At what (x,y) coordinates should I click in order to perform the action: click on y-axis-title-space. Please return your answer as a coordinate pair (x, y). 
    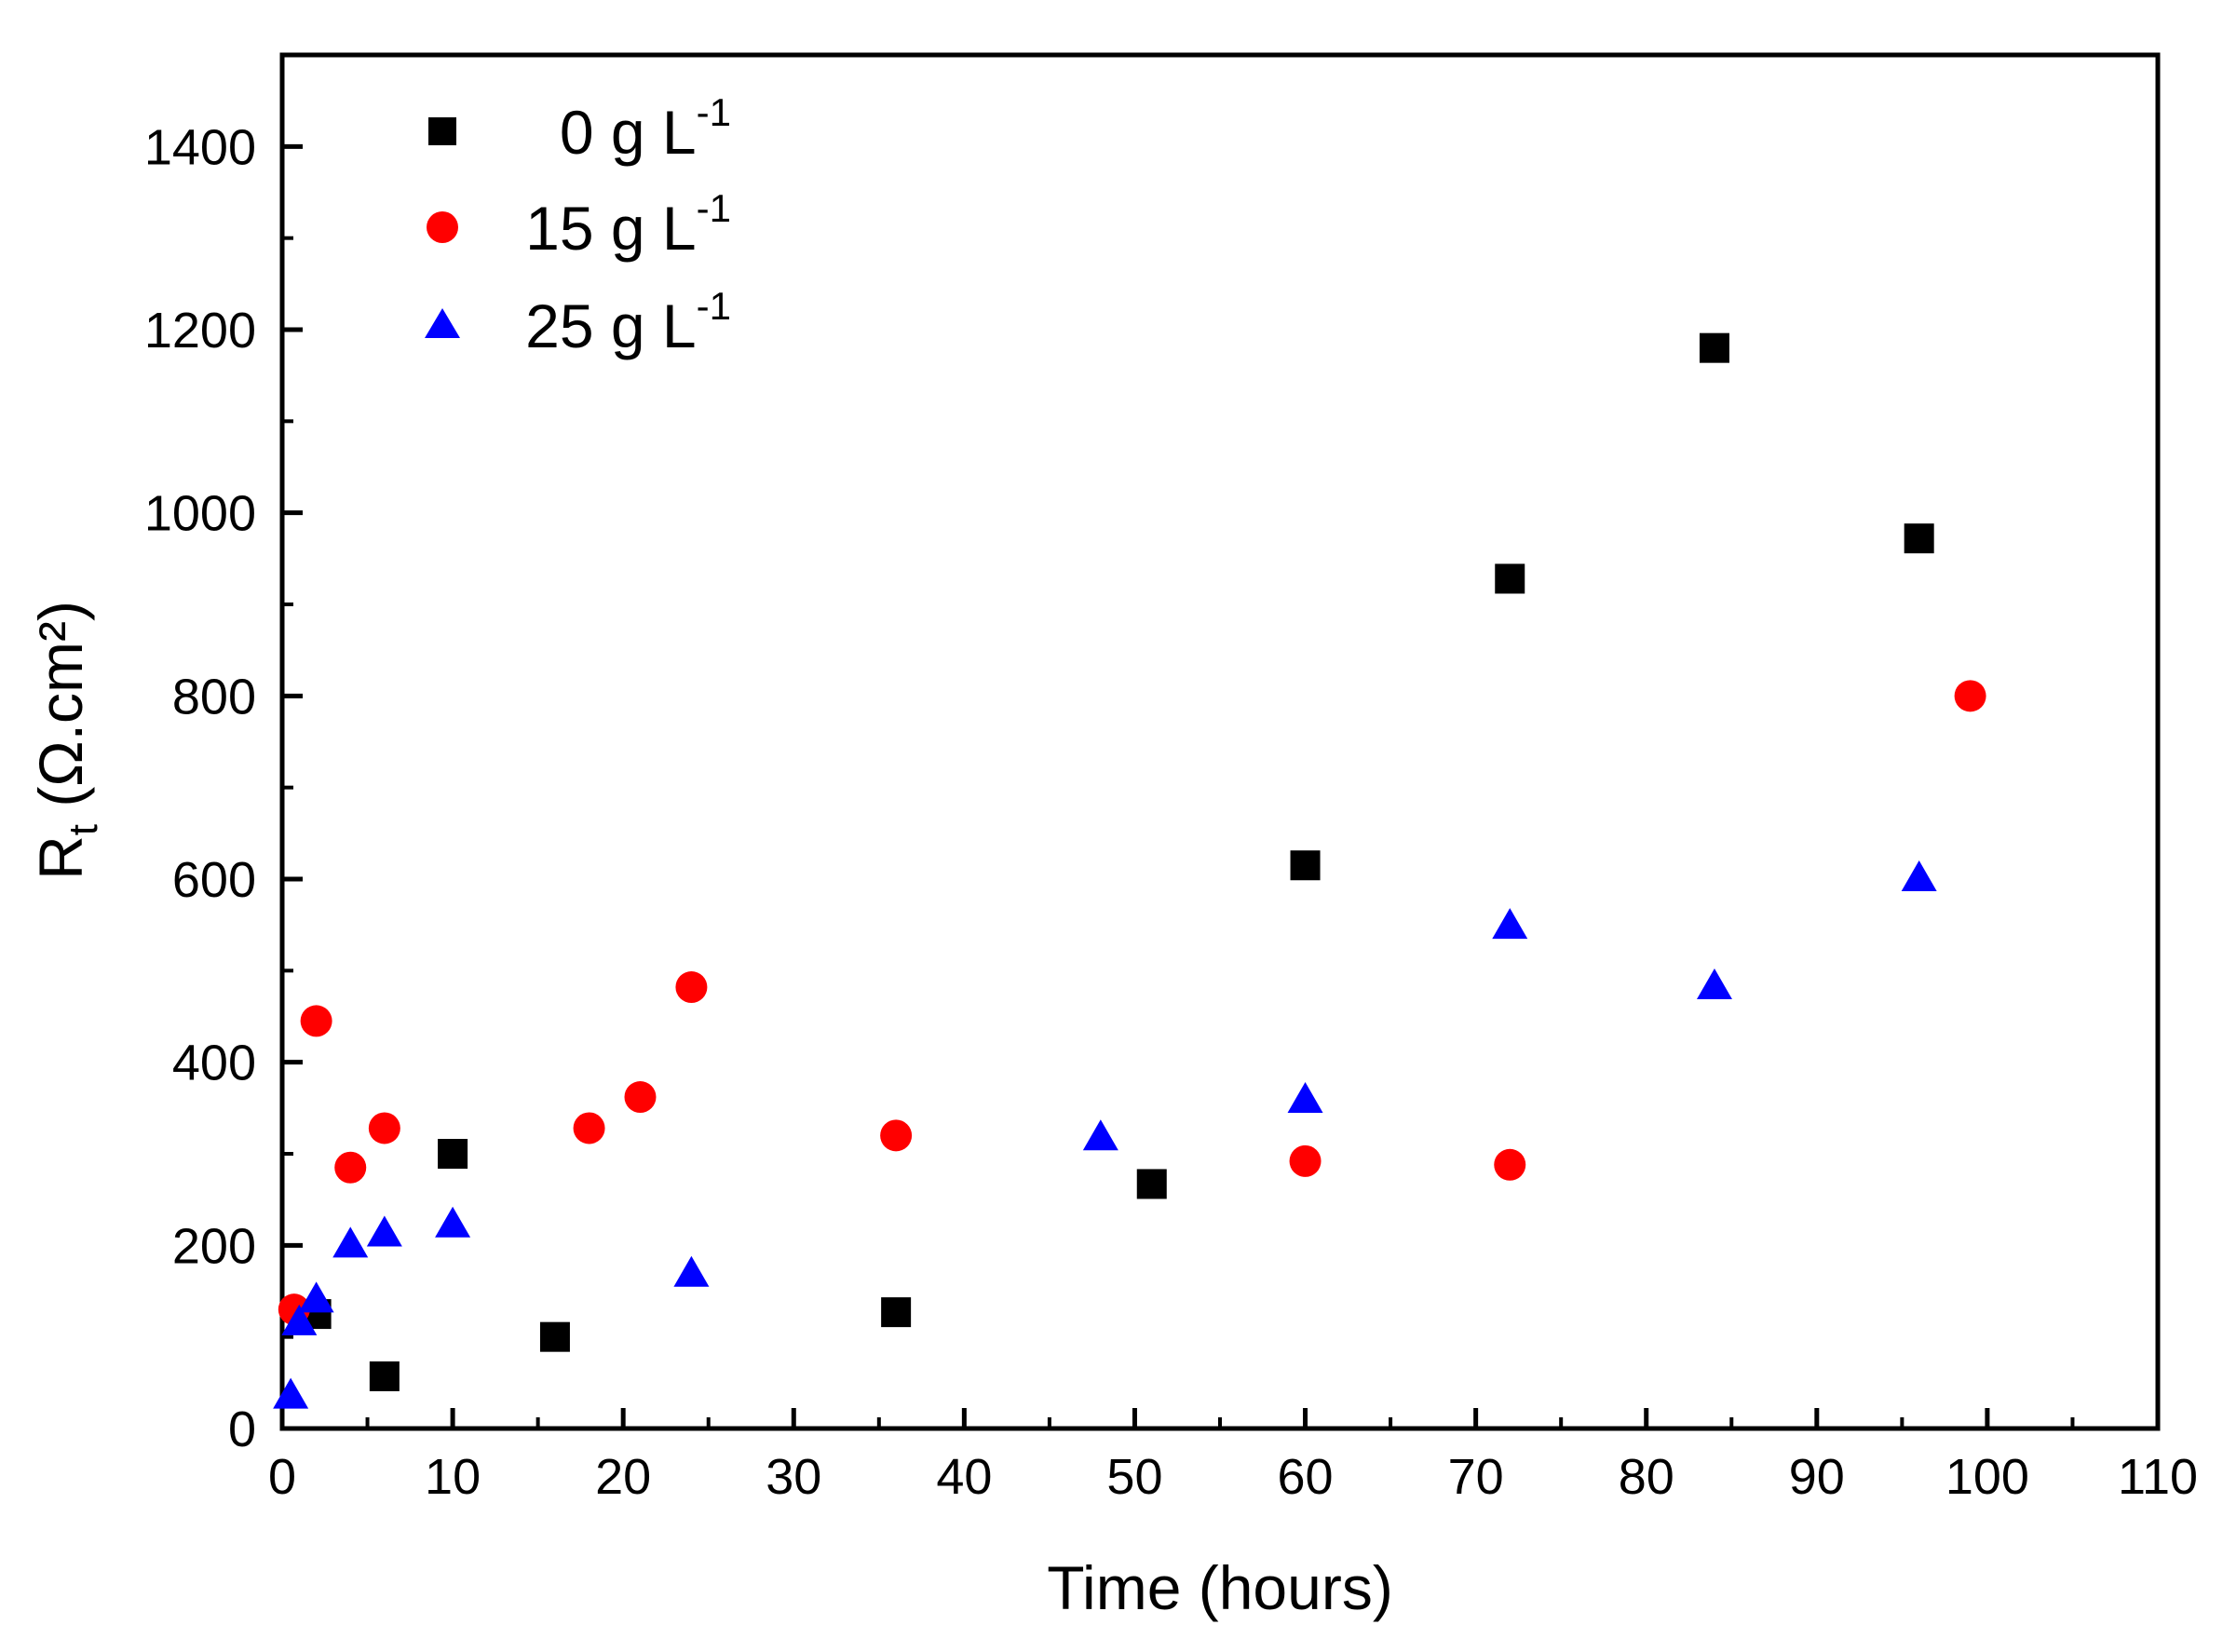
    Looking at the image, I should click on (61, 815).